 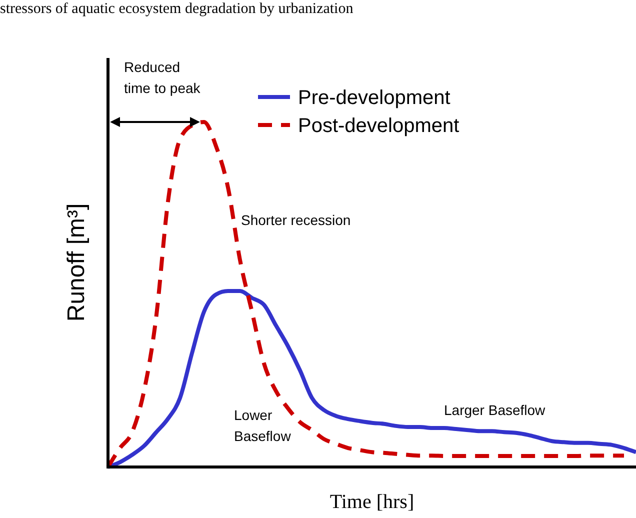 I want to click on annotation: Shorter recession, so click(x=296, y=220).